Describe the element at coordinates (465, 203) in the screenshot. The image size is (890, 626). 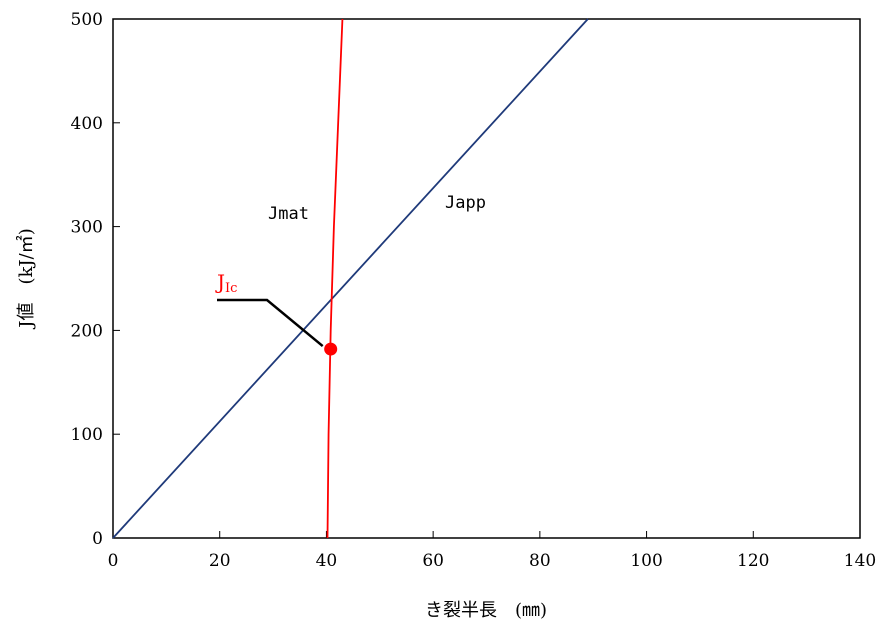
I see `series-label-japp: Japp` at that location.